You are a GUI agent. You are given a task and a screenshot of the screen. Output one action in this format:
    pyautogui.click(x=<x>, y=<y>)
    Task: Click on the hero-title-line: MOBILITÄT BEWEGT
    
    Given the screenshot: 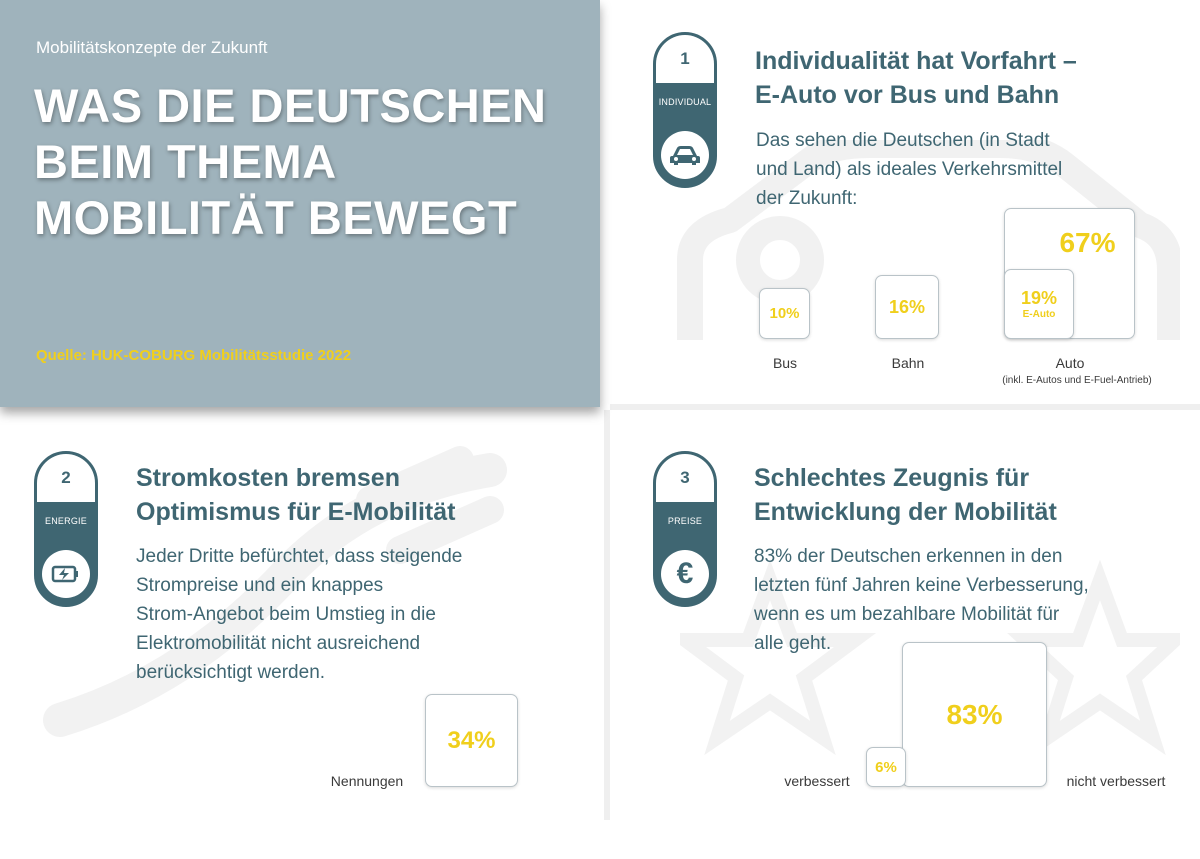 What is the action you would take?
    pyautogui.click(x=276, y=217)
    